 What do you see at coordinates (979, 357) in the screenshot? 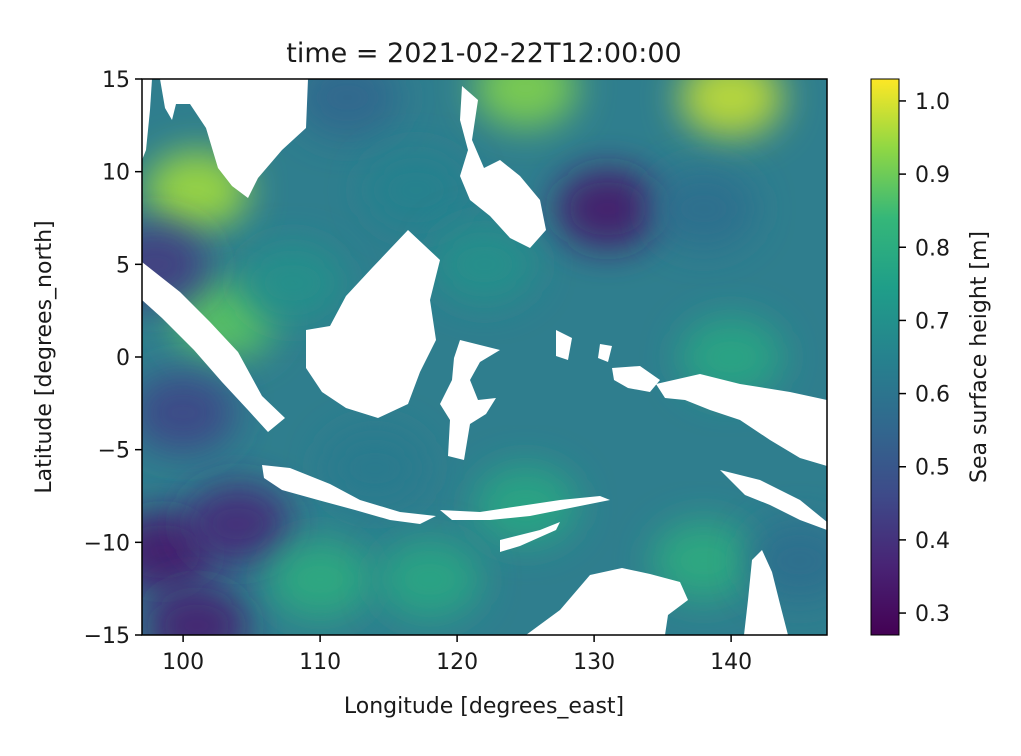
I see `colorbar-label: Sea surface height [m]` at bounding box center [979, 357].